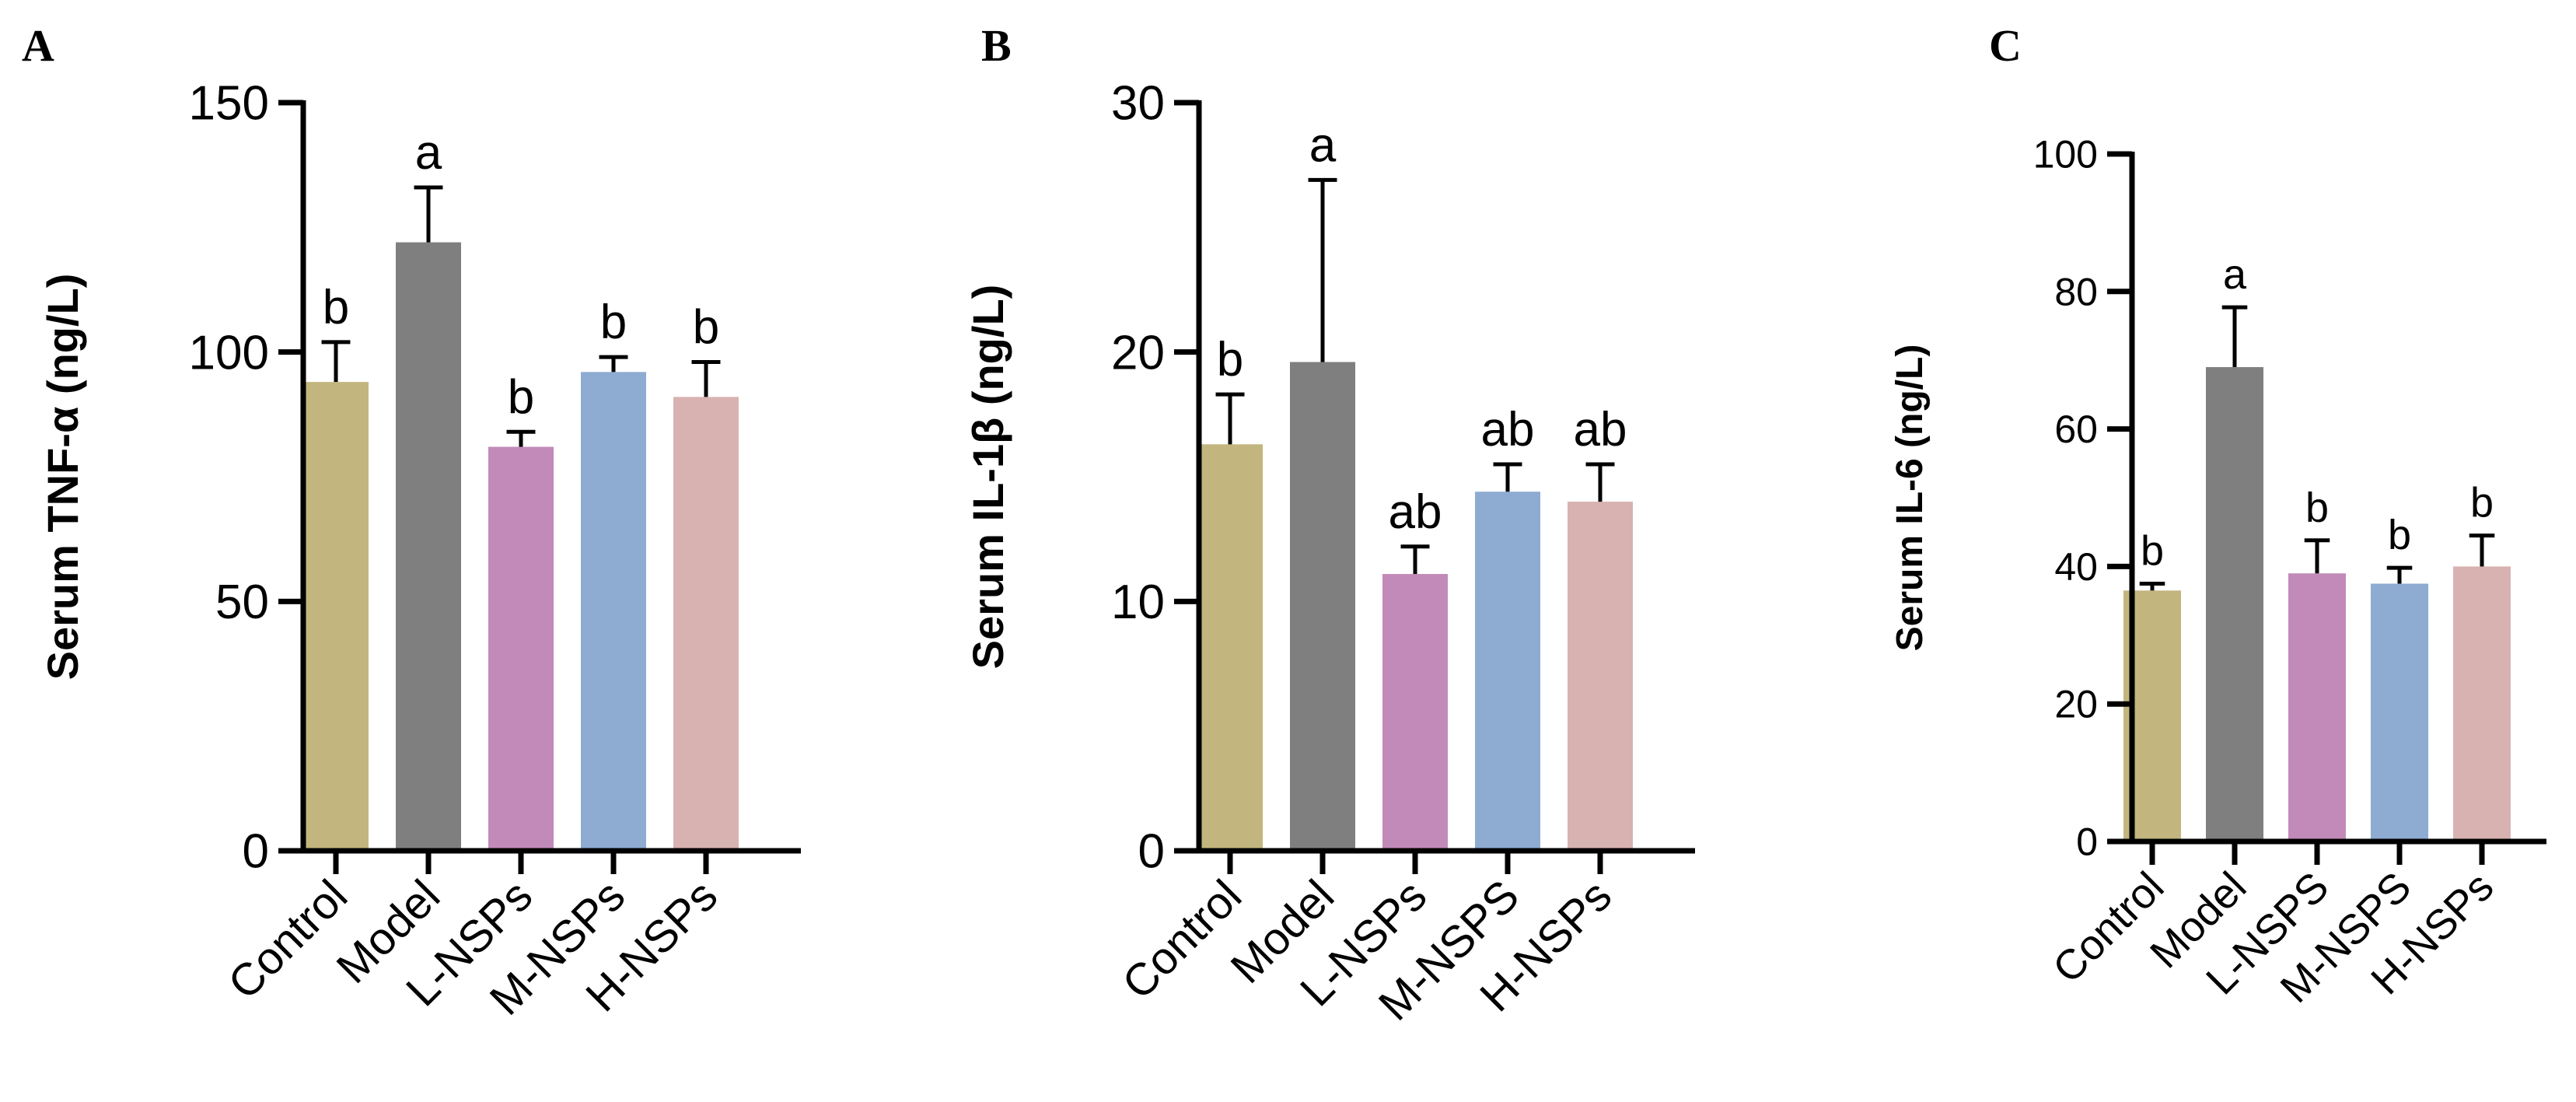 This screenshot has width=2576, height=1102. Describe the element at coordinates (996, 45) in the screenshot. I see `panel-label: B` at that location.